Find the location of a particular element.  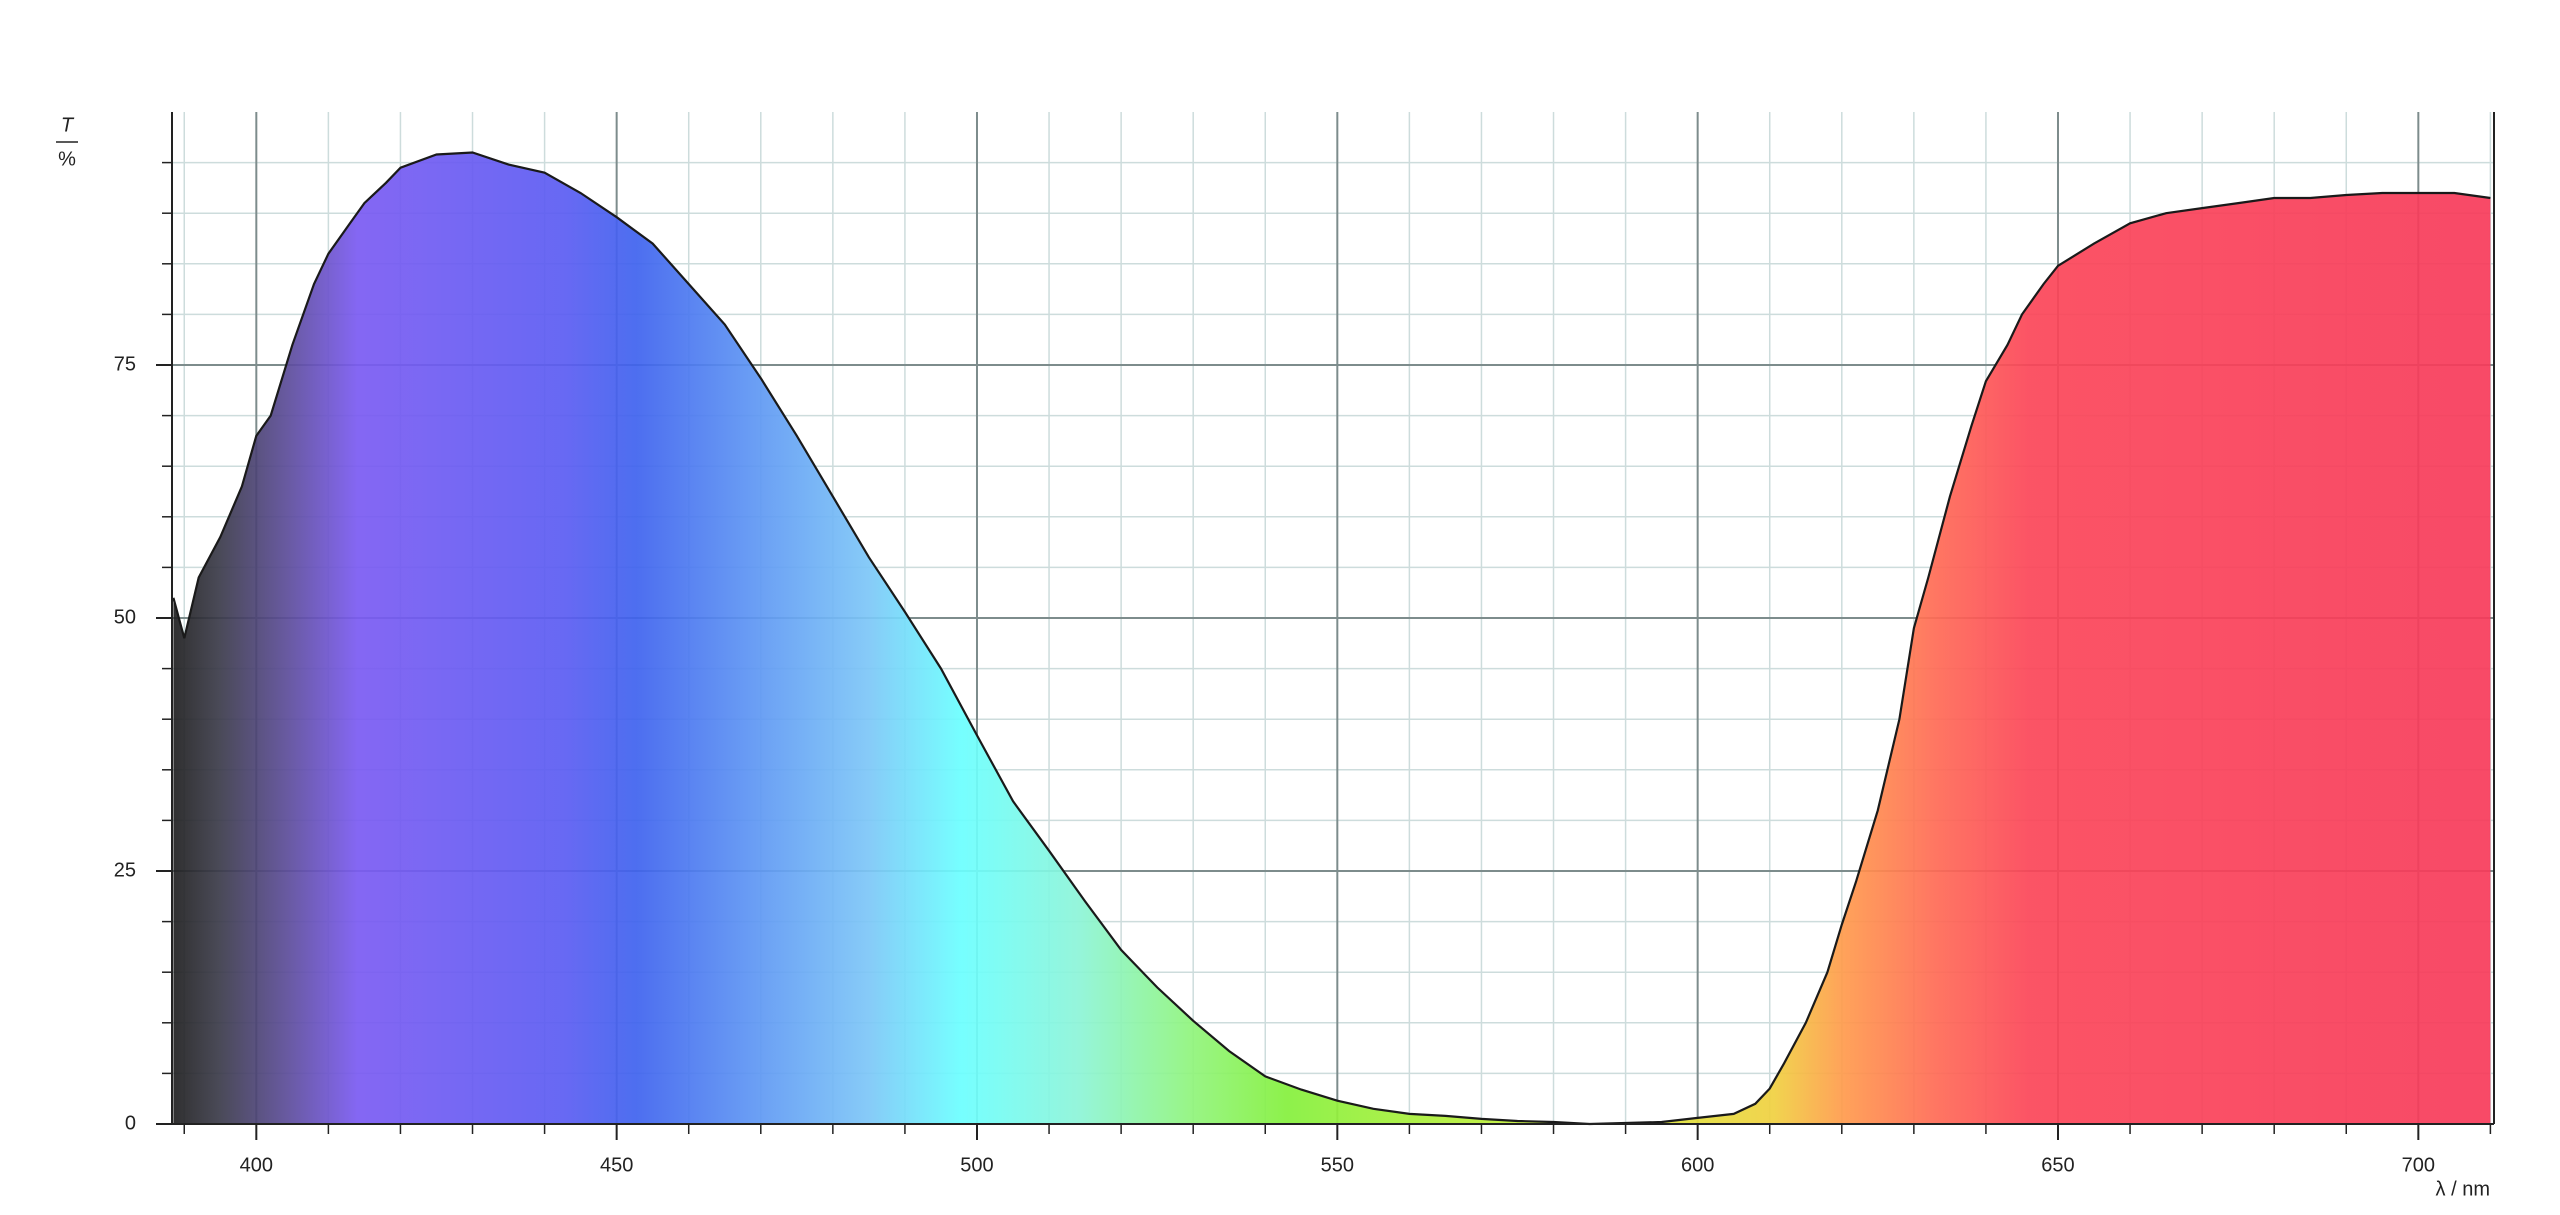

y-axis-unit: % is located at coordinates (67, 159).